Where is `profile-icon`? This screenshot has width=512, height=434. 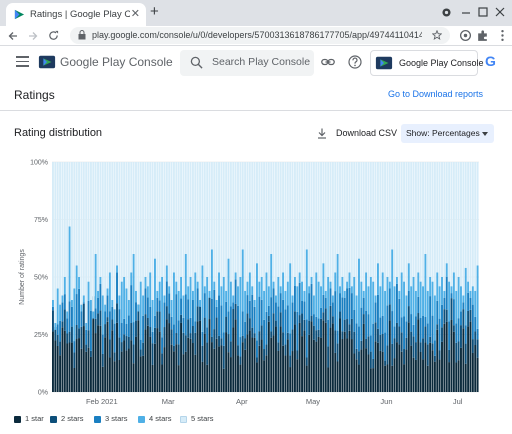 profile-icon is located at coordinates (446, 12).